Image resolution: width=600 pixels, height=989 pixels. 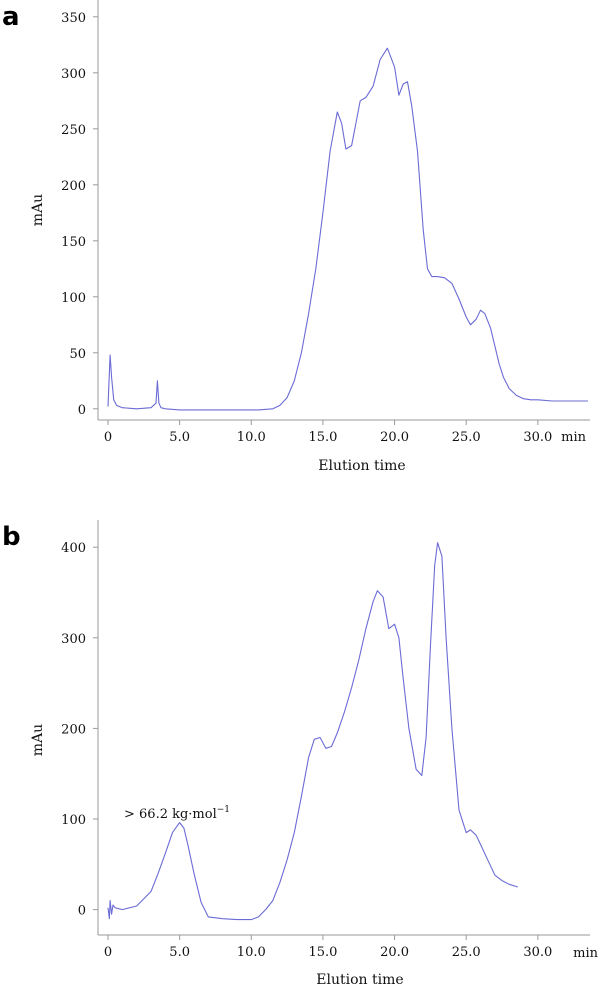 I want to click on x-unit-label-a: min, so click(x=573, y=437).